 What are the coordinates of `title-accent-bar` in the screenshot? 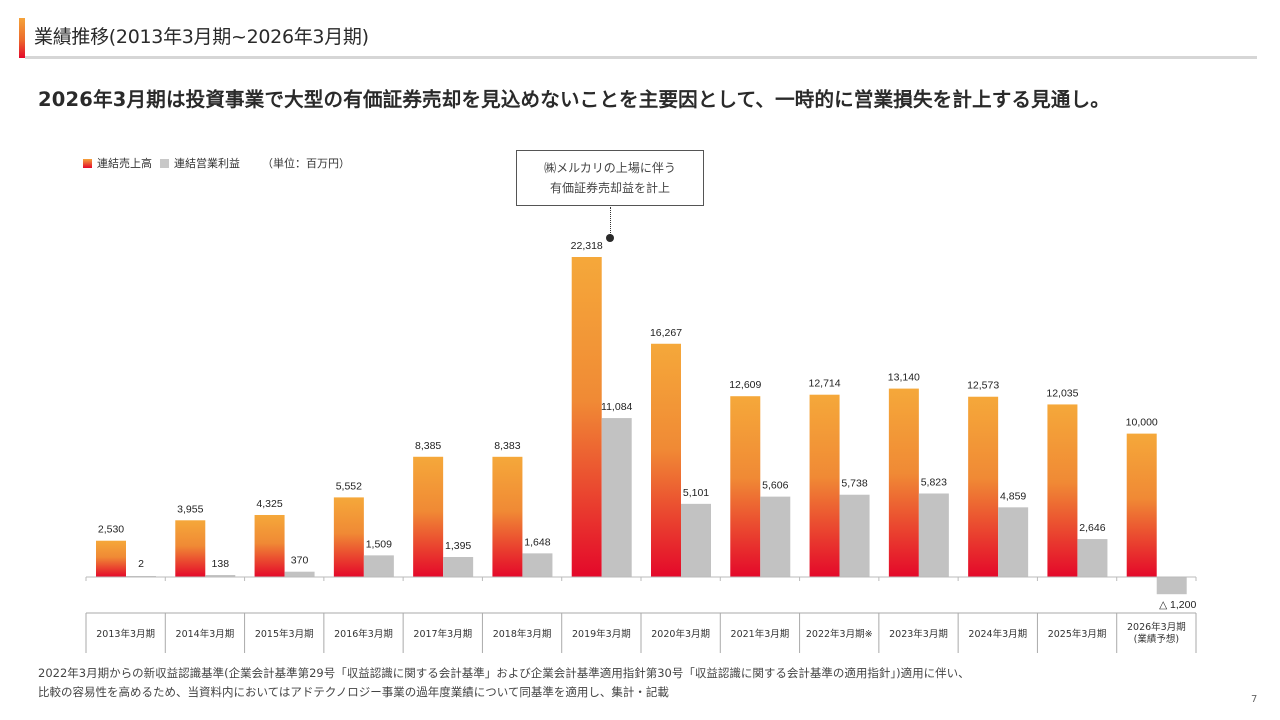 It's located at (22, 38).